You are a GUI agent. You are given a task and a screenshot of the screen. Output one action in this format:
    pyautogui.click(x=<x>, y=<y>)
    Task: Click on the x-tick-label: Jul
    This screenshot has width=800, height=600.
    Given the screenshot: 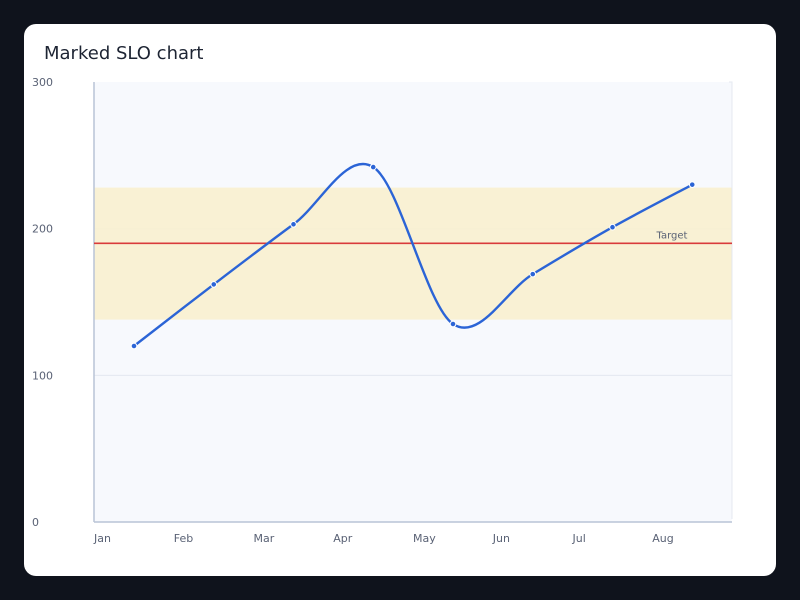 What is the action you would take?
    pyautogui.click(x=579, y=538)
    